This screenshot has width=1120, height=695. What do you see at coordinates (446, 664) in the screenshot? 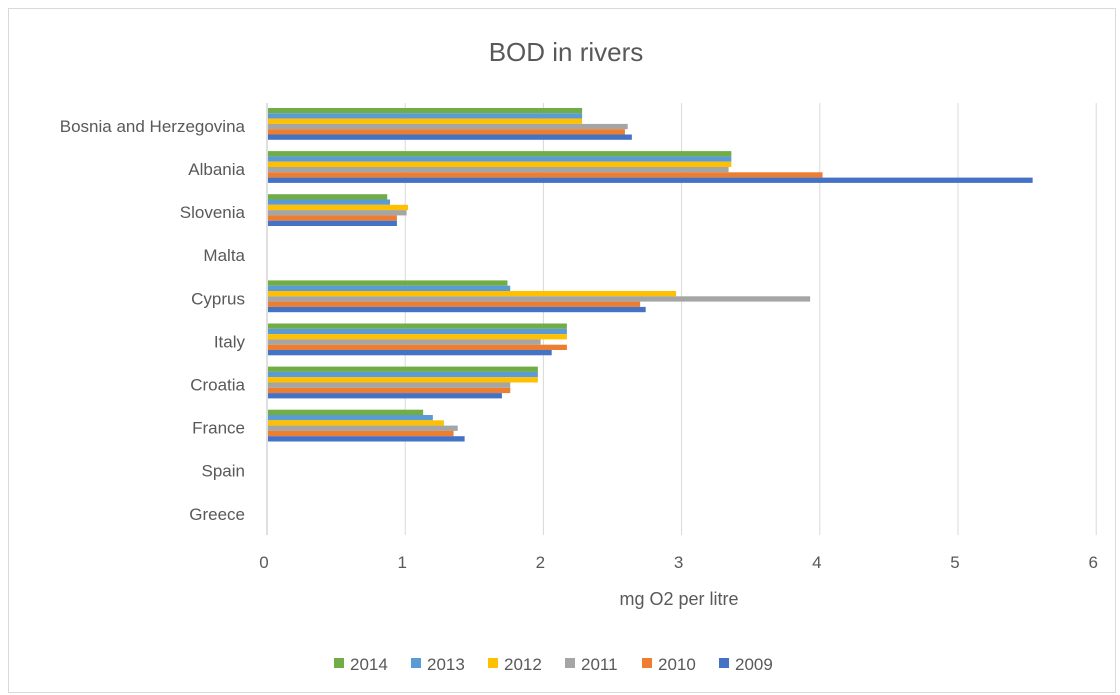
I see `legend-label: 2013` at bounding box center [446, 664].